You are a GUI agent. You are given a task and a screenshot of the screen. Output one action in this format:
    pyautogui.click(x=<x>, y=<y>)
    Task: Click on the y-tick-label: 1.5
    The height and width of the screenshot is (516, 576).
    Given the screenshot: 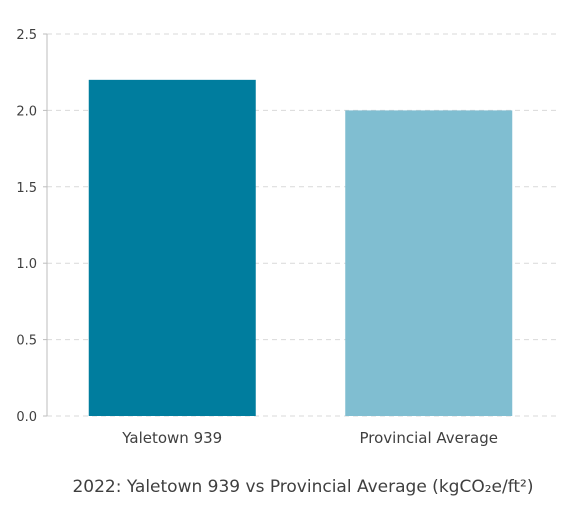 What is the action you would take?
    pyautogui.click(x=26, y=188)
    